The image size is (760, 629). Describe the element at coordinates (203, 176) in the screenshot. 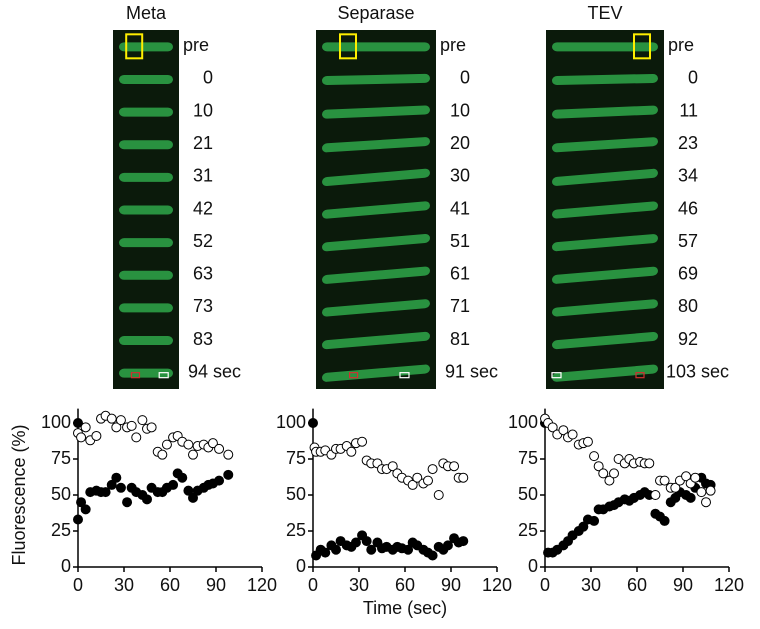

I see `frame-label: 31` at that location.